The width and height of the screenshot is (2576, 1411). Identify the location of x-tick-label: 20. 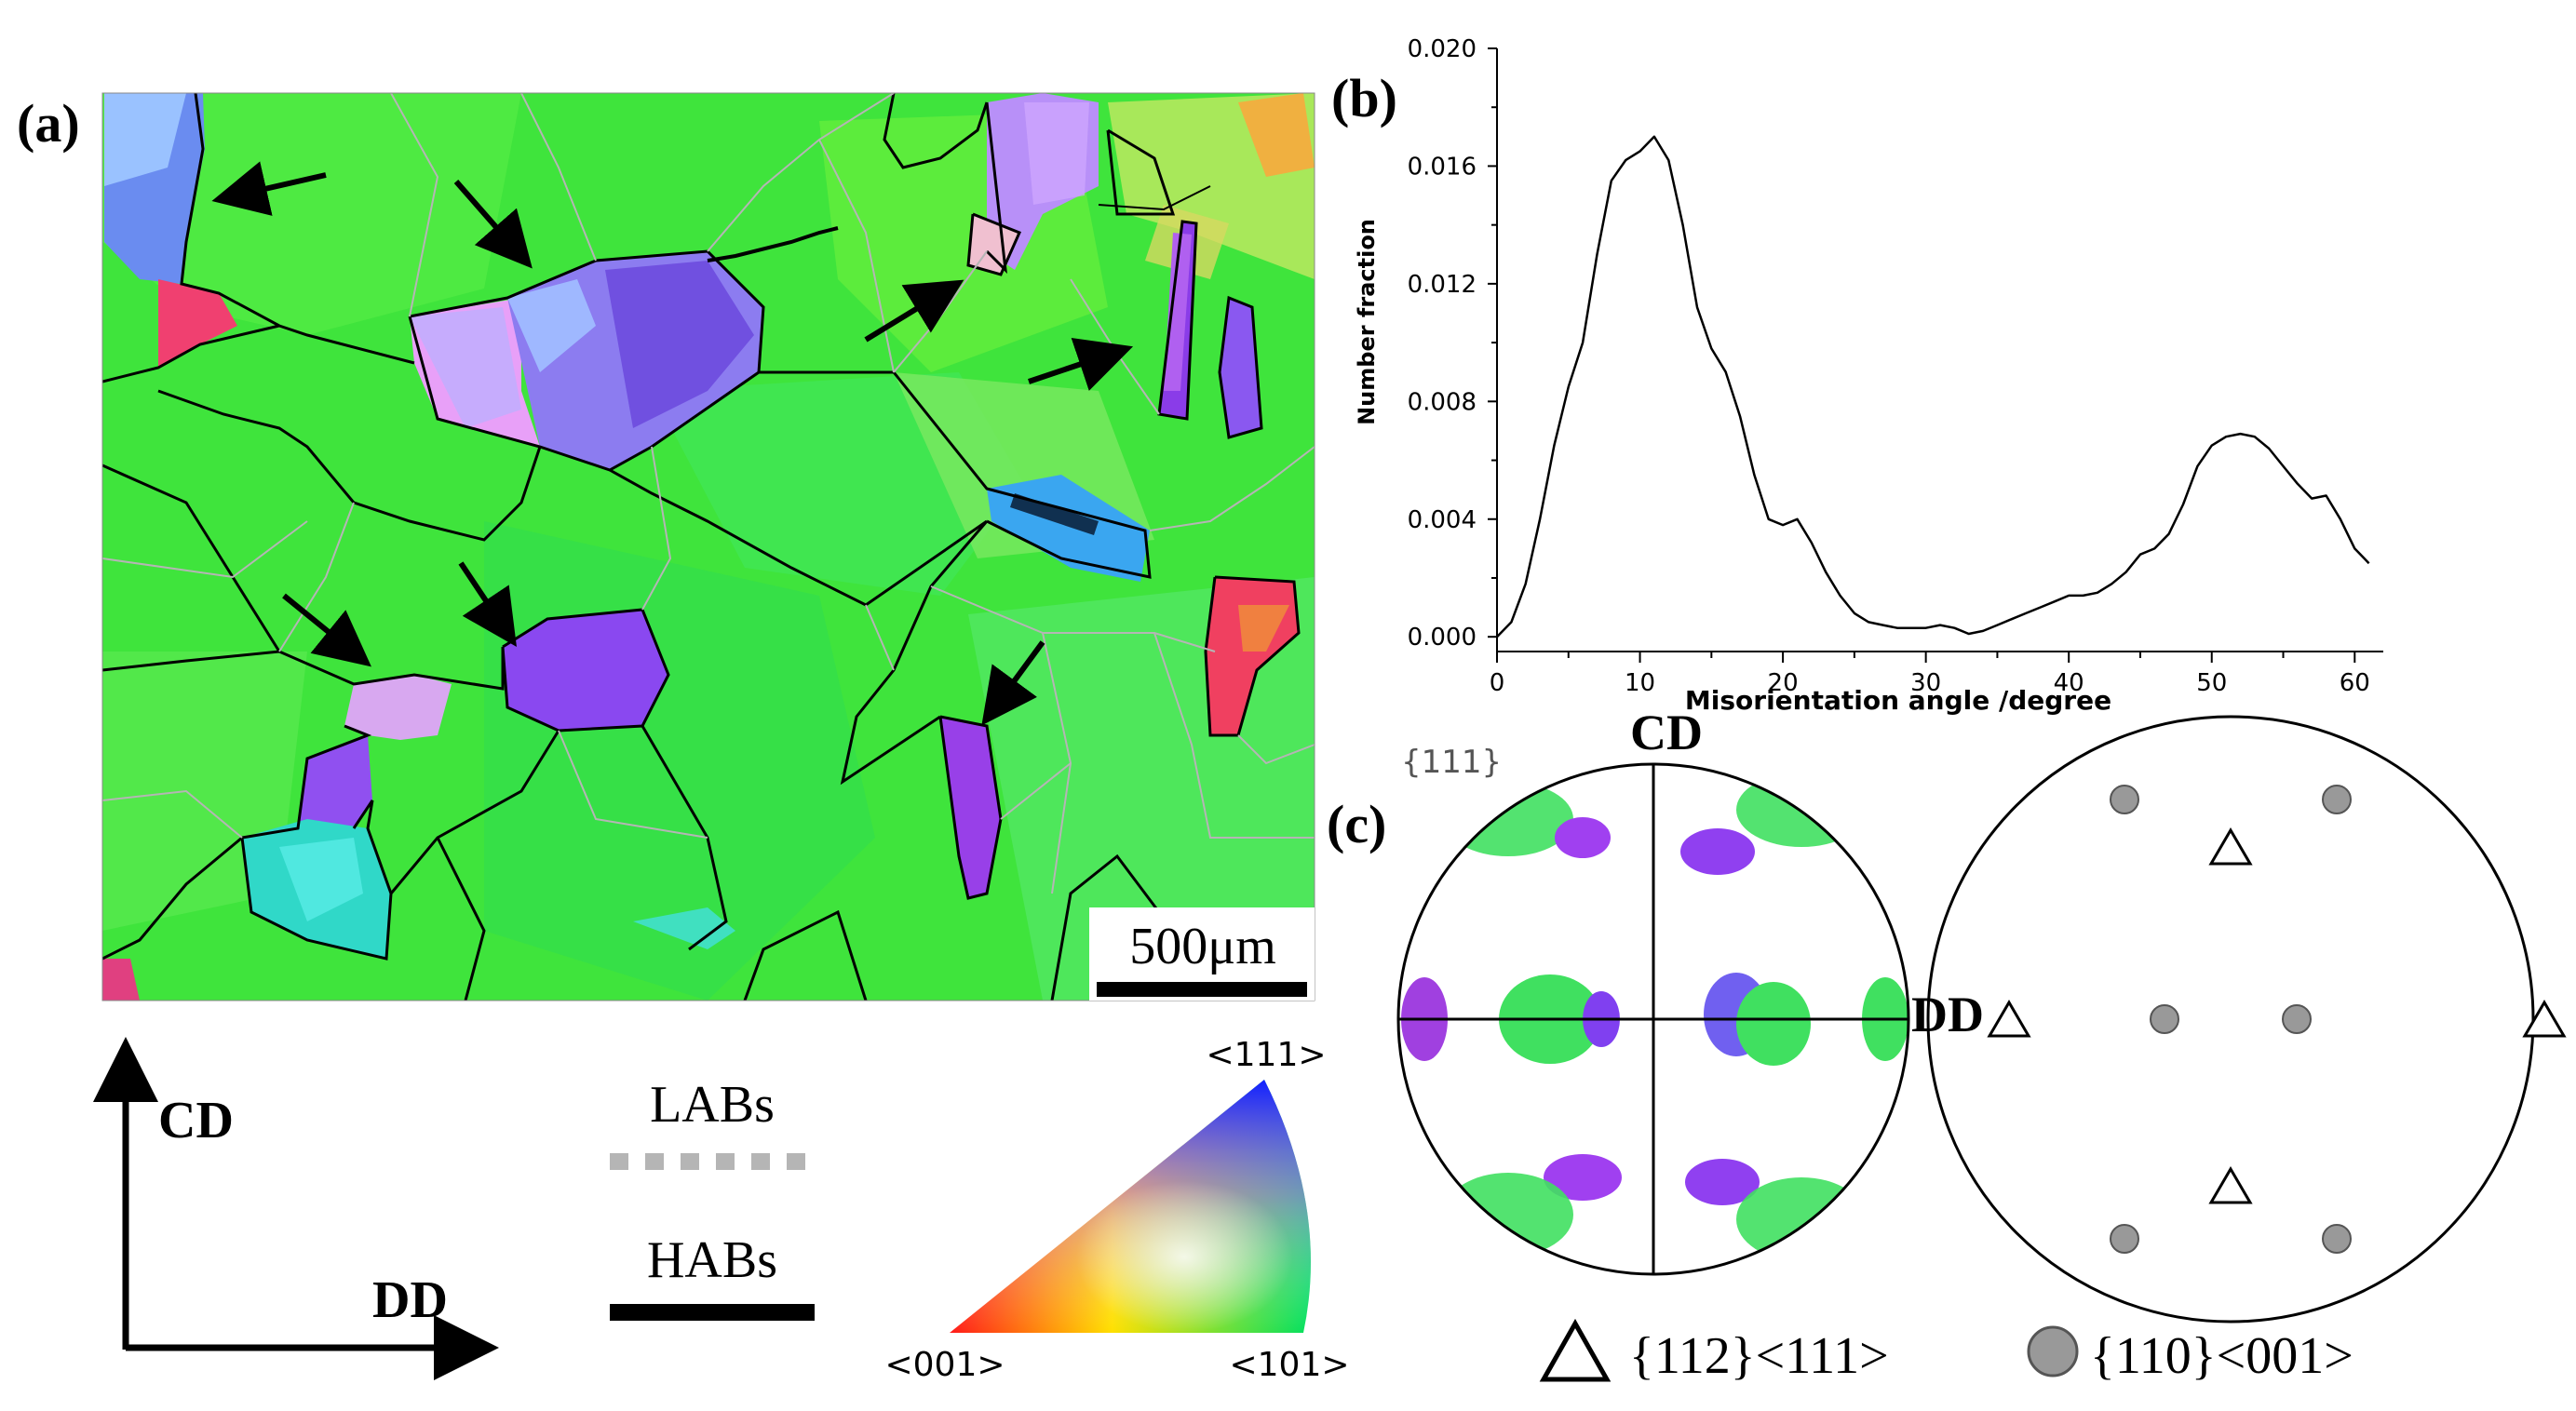
(1783, 683).